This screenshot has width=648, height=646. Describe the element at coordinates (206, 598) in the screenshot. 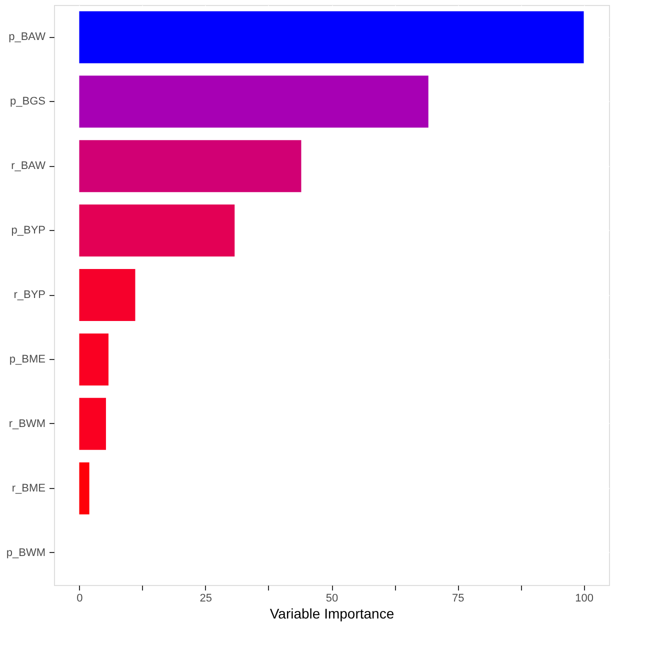

I see `x-tick-label: 25` at that location.